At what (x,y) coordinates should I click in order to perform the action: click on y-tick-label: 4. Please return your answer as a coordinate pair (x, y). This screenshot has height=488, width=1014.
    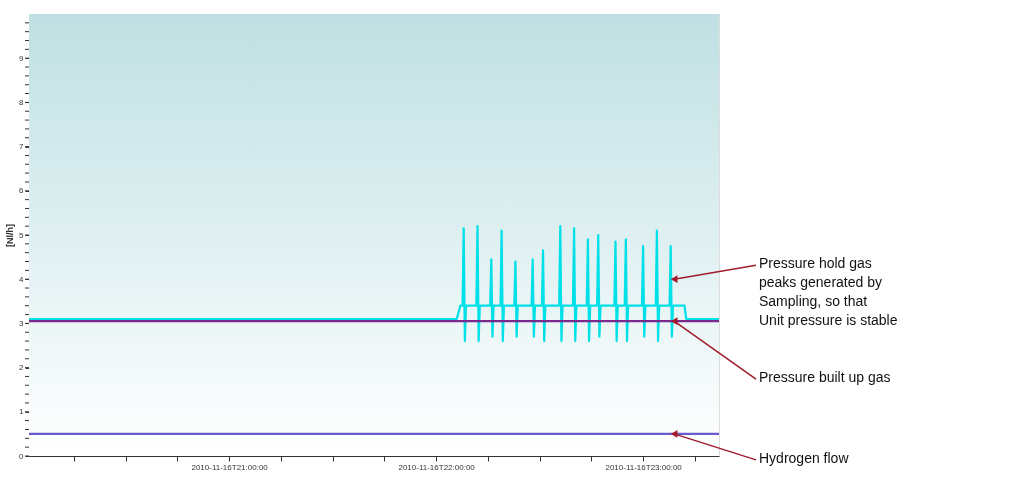
    Looking at the image, I should click on (22, 279).